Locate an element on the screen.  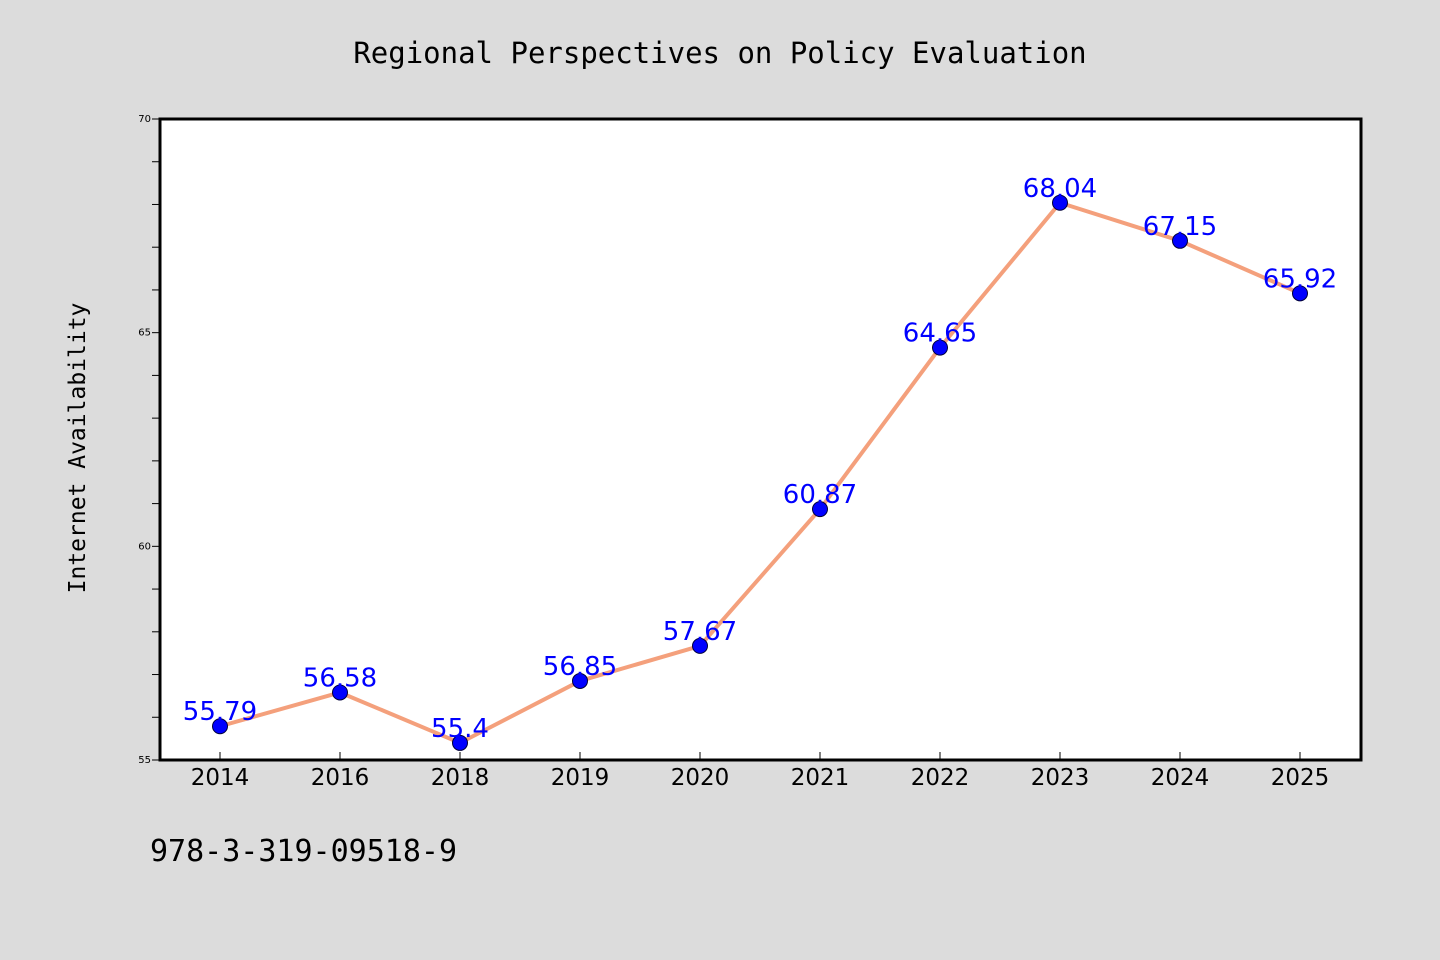
data-label: 56.58 is located at coordinates (340, 678).